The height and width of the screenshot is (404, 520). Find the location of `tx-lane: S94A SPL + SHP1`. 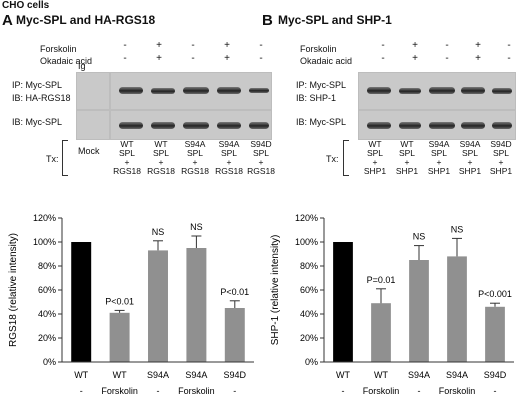

tx-lane: S94A SPL + SHP1 is located at coordinates (439, 157).